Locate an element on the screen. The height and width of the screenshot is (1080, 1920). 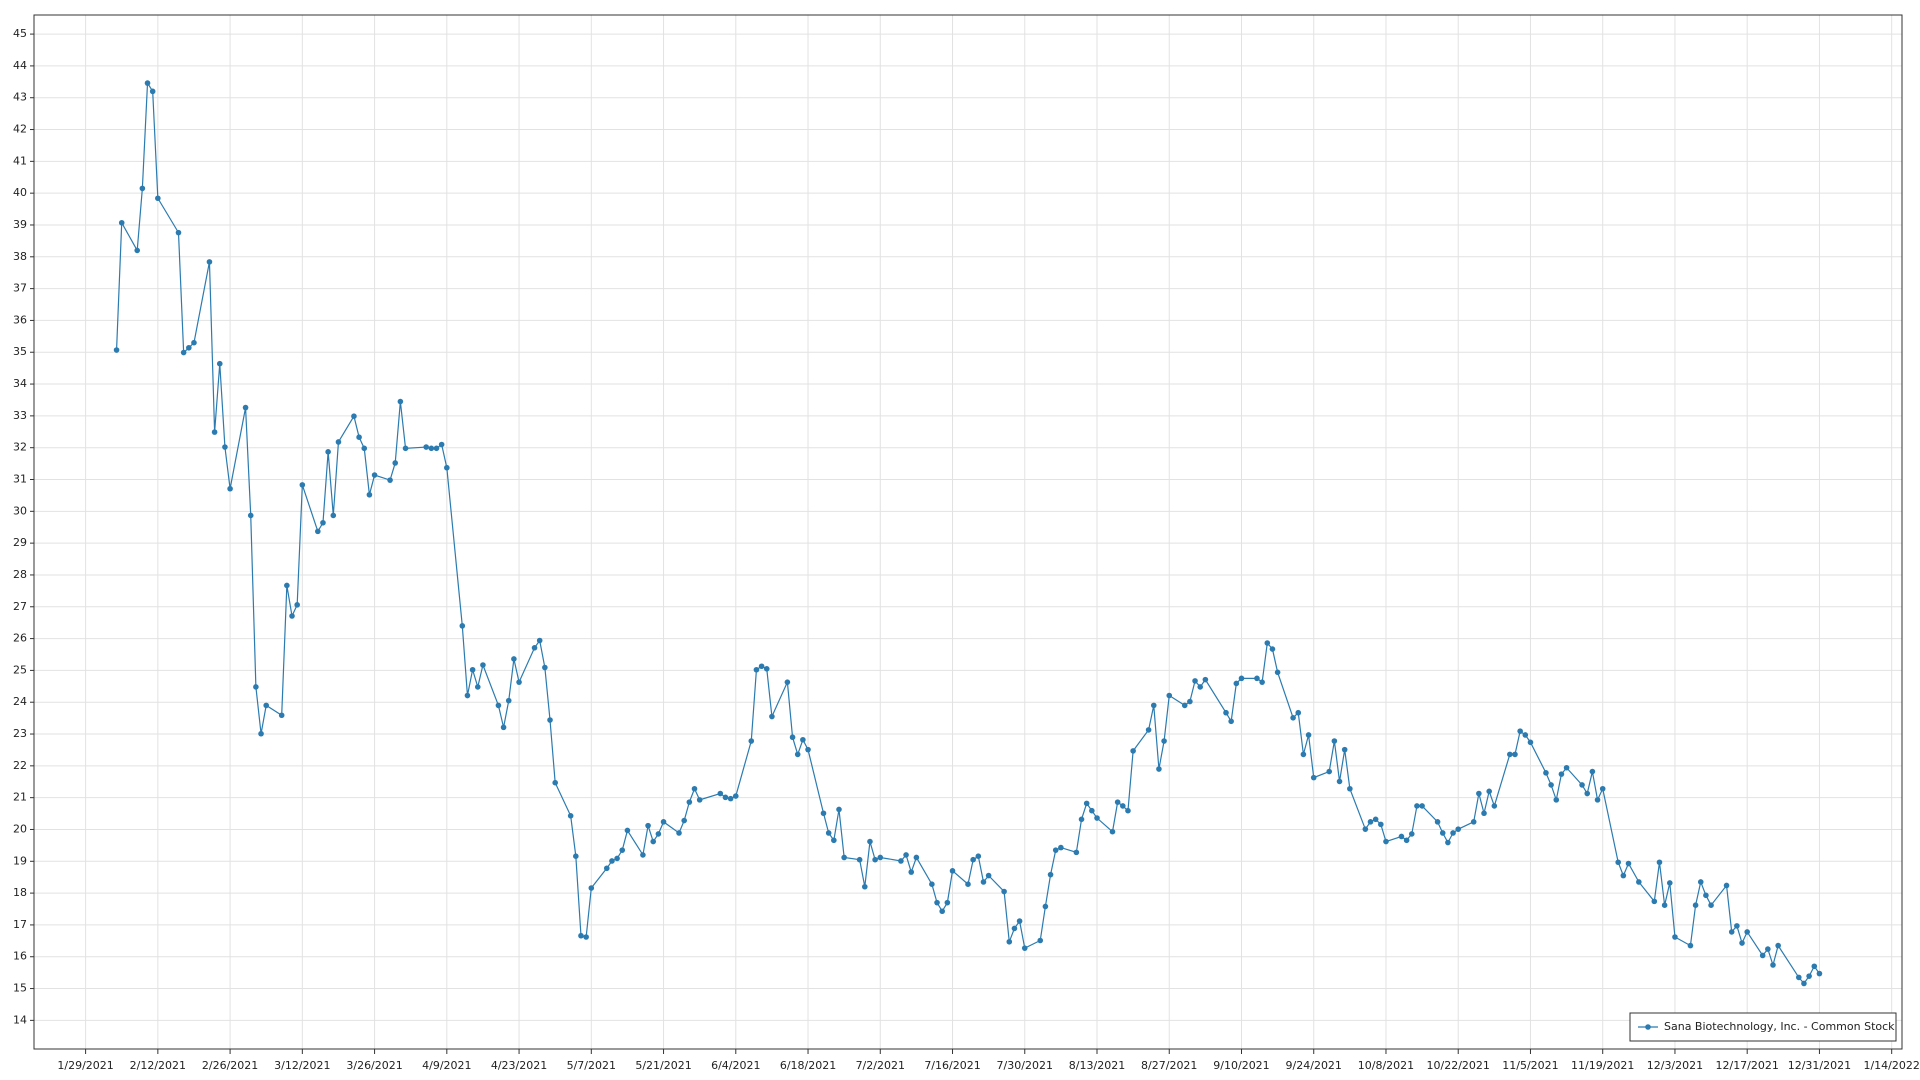
y-tick-label: 40 is located at coordinates (20, 192).